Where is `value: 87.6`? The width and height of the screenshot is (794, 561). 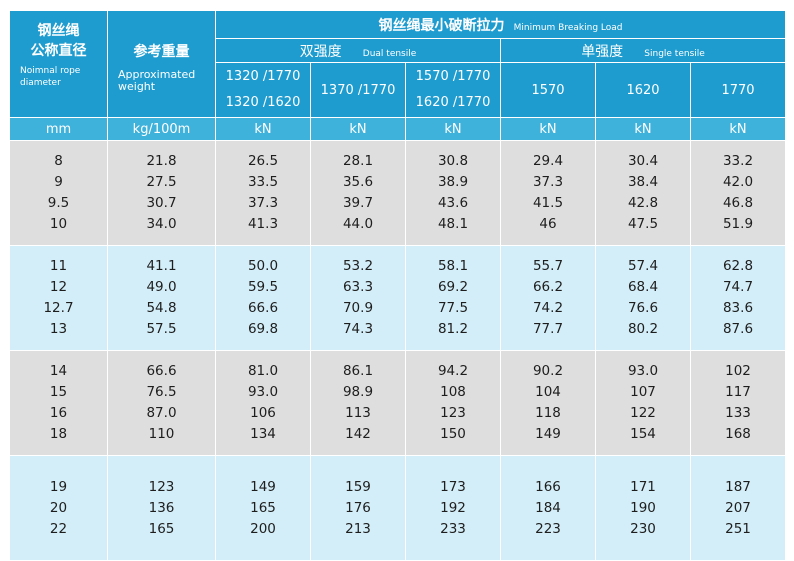
value: 87.6 is located at coordinates (738, 329).